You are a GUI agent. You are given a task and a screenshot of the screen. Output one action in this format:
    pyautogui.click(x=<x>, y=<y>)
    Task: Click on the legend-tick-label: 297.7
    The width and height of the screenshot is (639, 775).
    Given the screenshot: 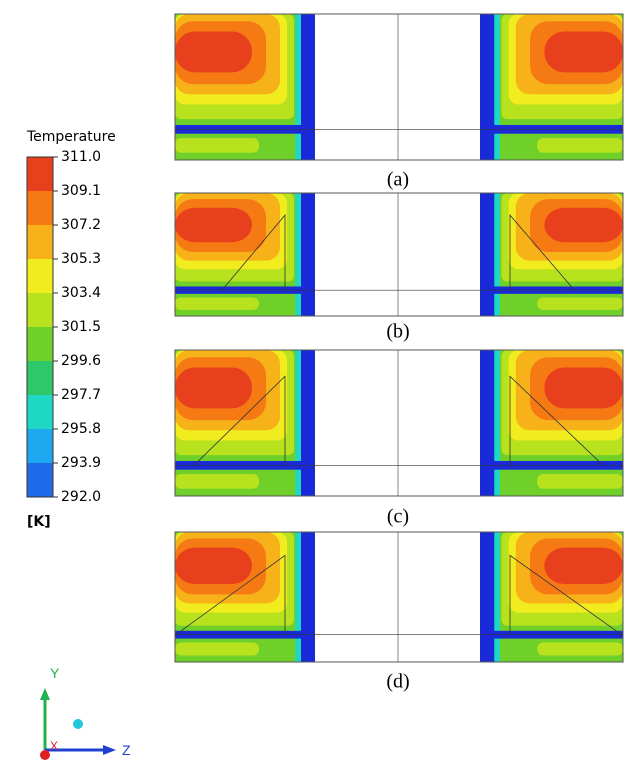 What is the action you would take?
    pyautogui.click(x=81, y=395)
    